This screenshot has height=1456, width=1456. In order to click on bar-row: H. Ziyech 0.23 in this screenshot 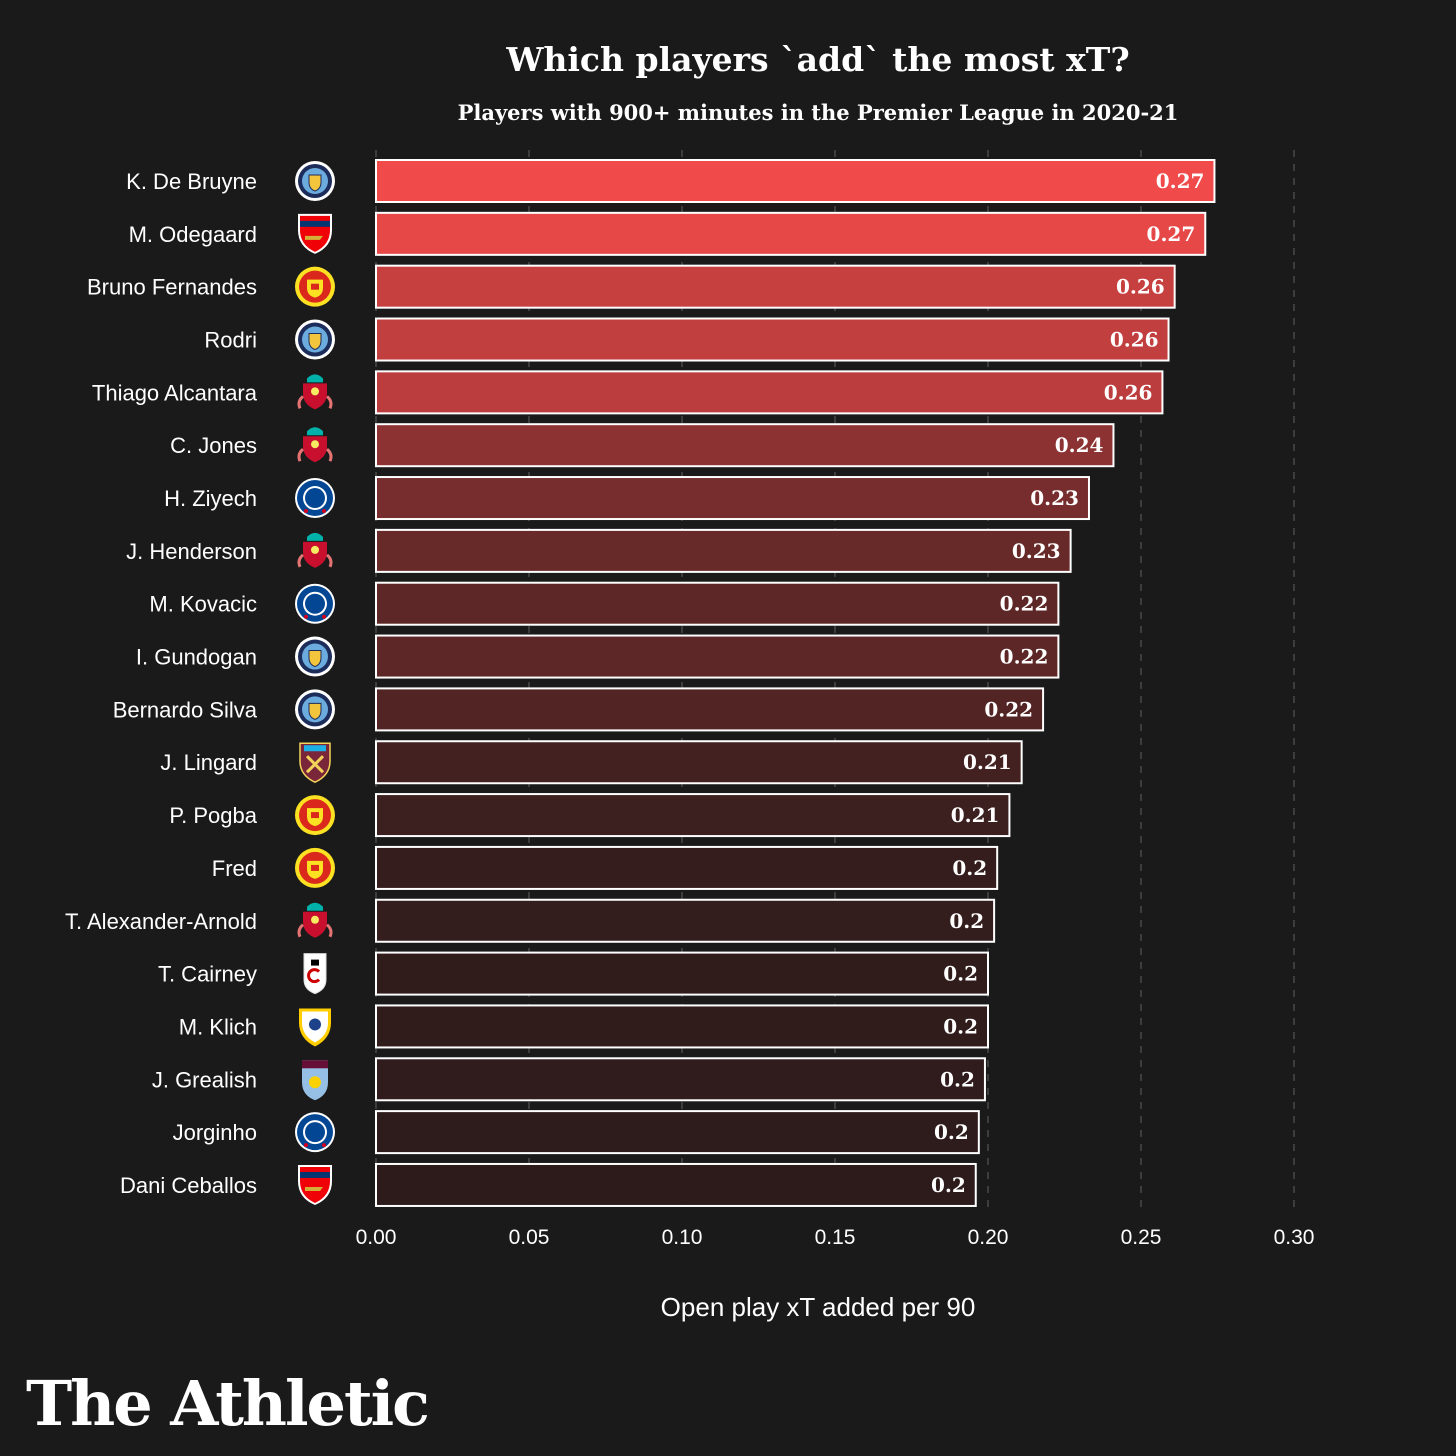, I will do `click(627, 498)`.